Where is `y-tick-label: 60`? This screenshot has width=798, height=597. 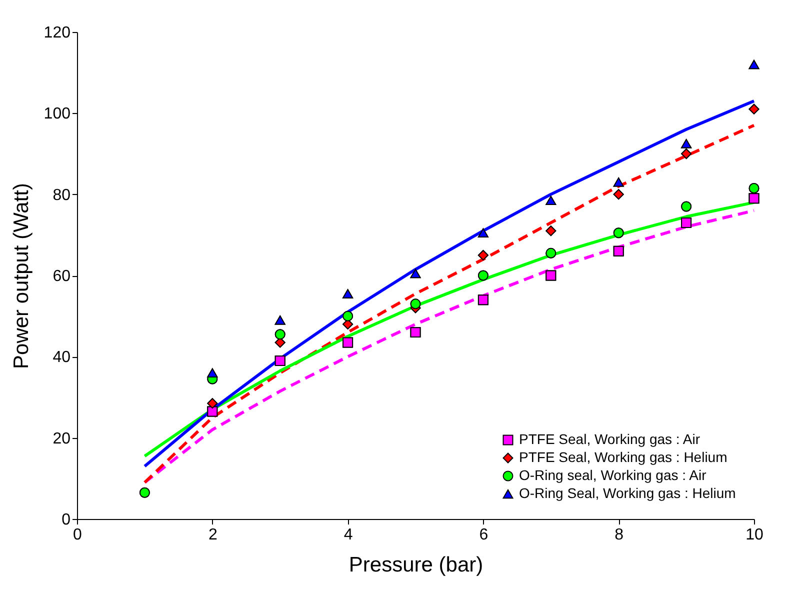 y-tick-label: 60 is located at coordinates (61, 276).